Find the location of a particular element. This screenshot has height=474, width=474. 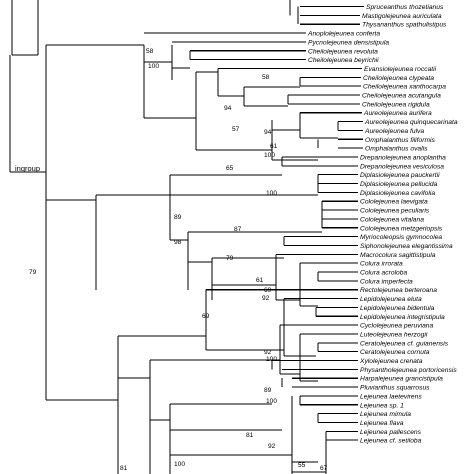

ingroup-label: ingroup is located at coordinates (27, 168).